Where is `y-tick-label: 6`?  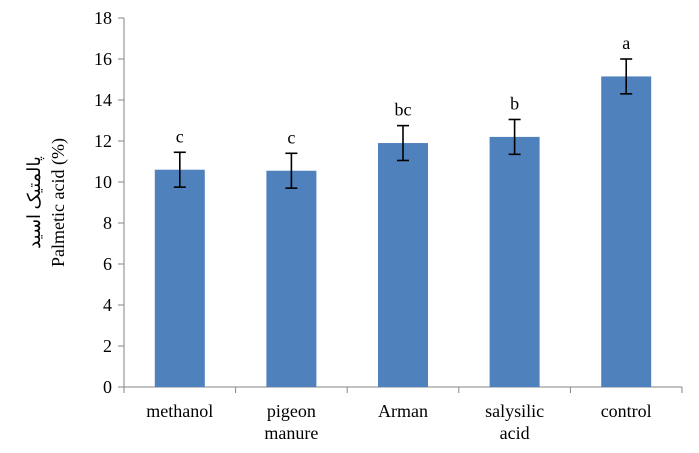 y-tick-label: 6 is located at coordinates (107, 264).